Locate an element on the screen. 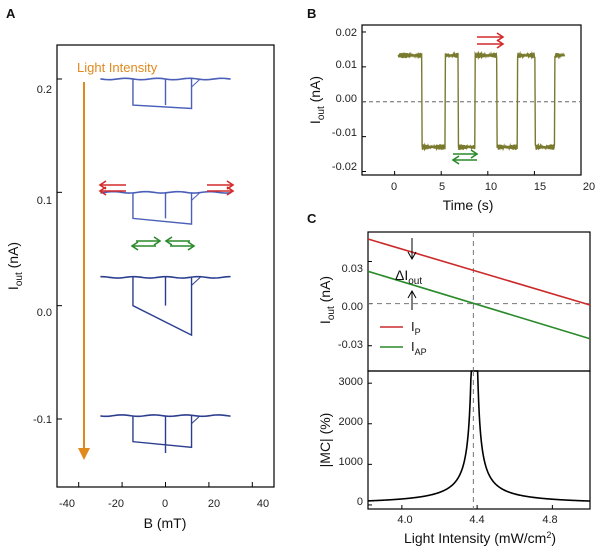  panel-a-xtick: 0 is located at coordinates (165, 504).